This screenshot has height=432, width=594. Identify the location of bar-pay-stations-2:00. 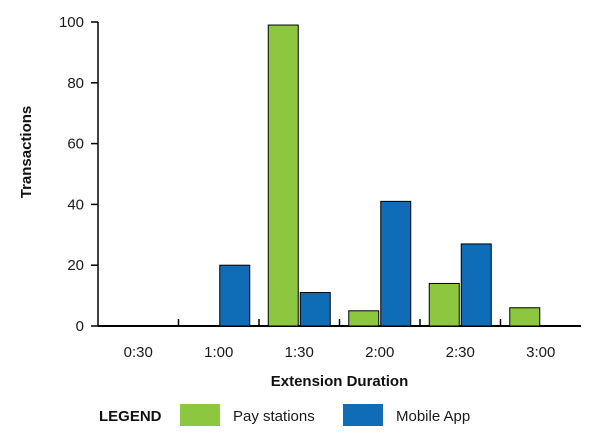
(364, 318).